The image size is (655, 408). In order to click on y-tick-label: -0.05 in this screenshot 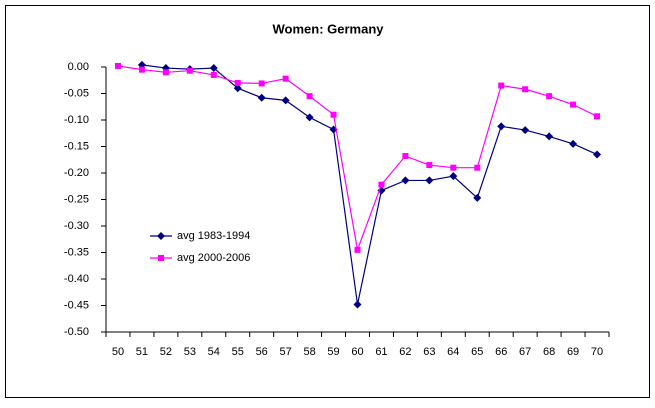, I will do `click(76, 93)`.